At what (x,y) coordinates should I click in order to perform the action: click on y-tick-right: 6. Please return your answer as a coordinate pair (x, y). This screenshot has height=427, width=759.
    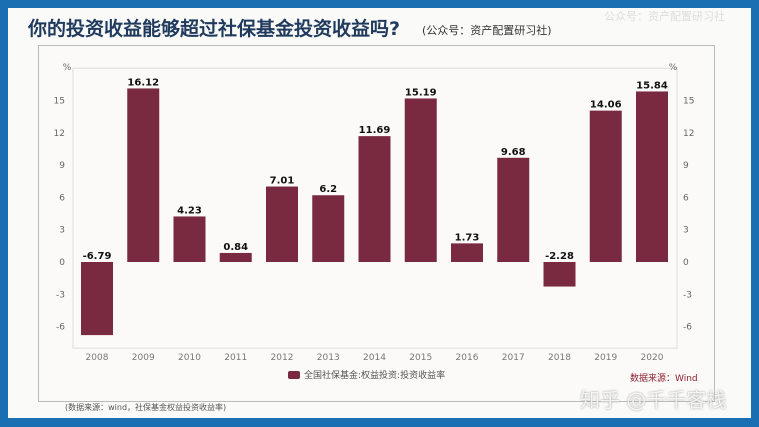
    Looking at the image, I should click on (686, 198).